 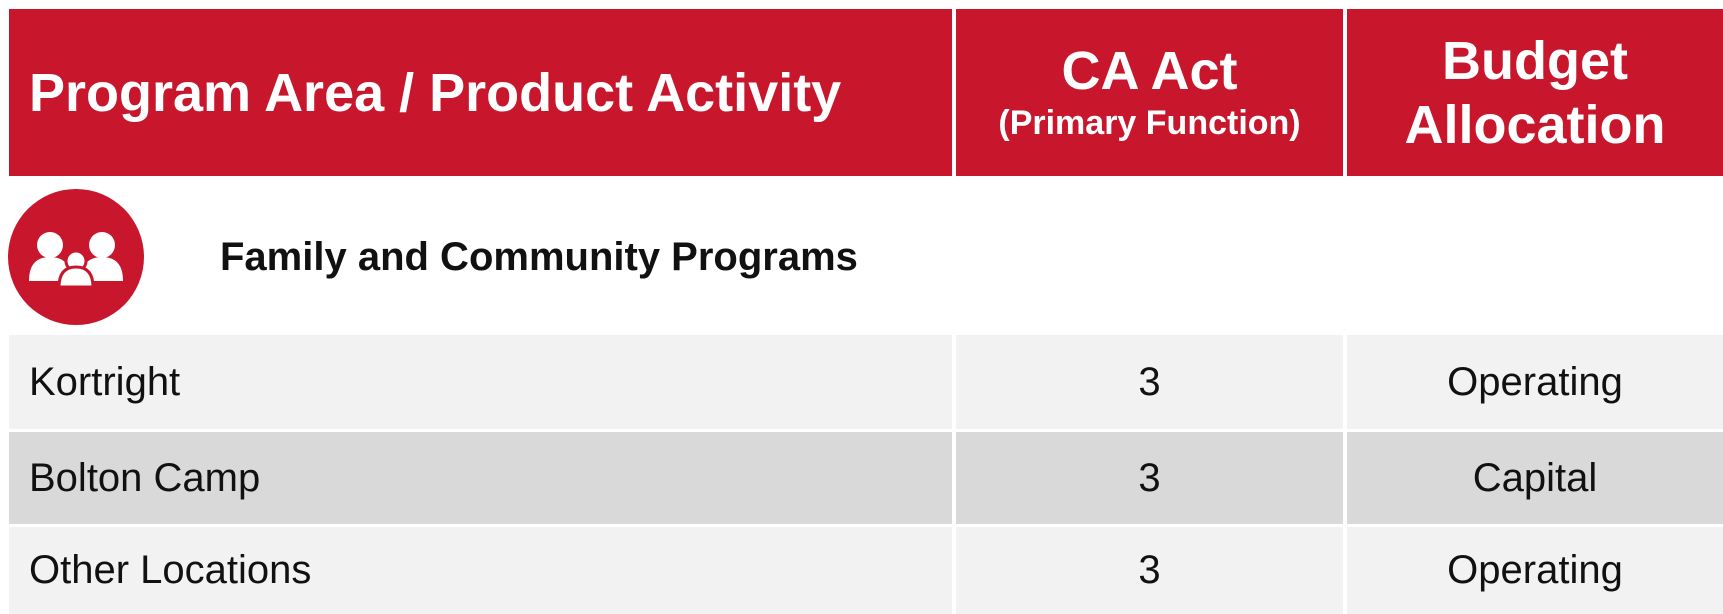 I want to click on header-text: Budget Allocation, so click(x=1535, y=92).